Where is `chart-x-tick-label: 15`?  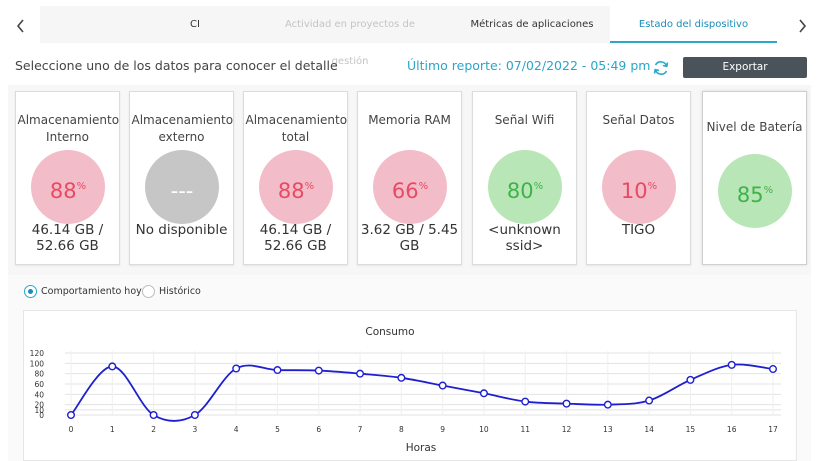
chart-x-tick-label: 15 is located at coordinates (691, 429).